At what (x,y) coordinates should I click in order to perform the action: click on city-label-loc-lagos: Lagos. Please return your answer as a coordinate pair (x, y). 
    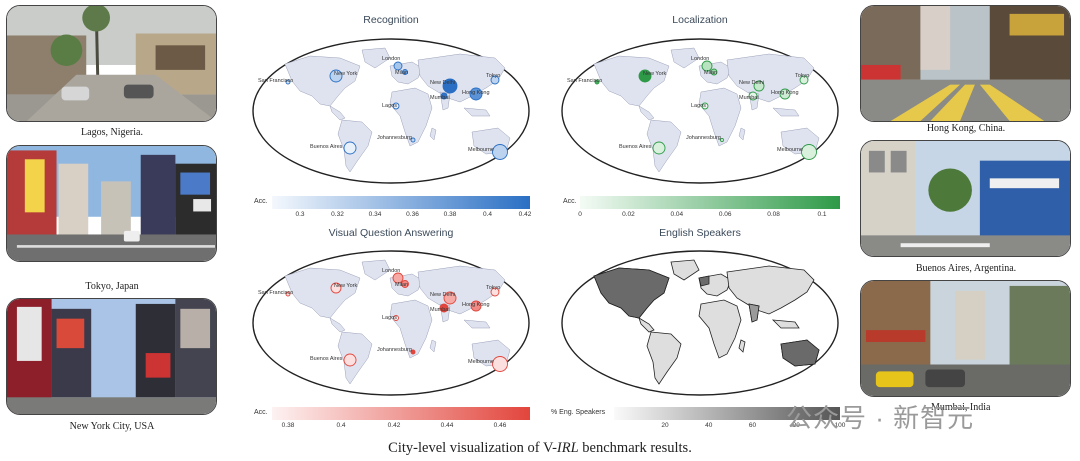
    Looking at the image, I should click on (698, 106).